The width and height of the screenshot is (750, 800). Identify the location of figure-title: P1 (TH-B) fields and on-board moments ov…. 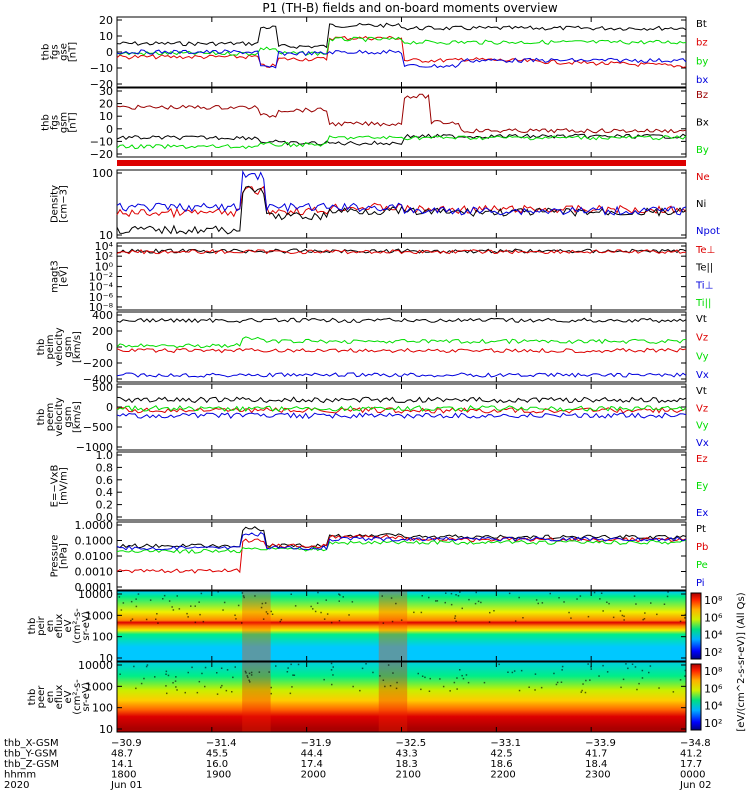
(410, 8).